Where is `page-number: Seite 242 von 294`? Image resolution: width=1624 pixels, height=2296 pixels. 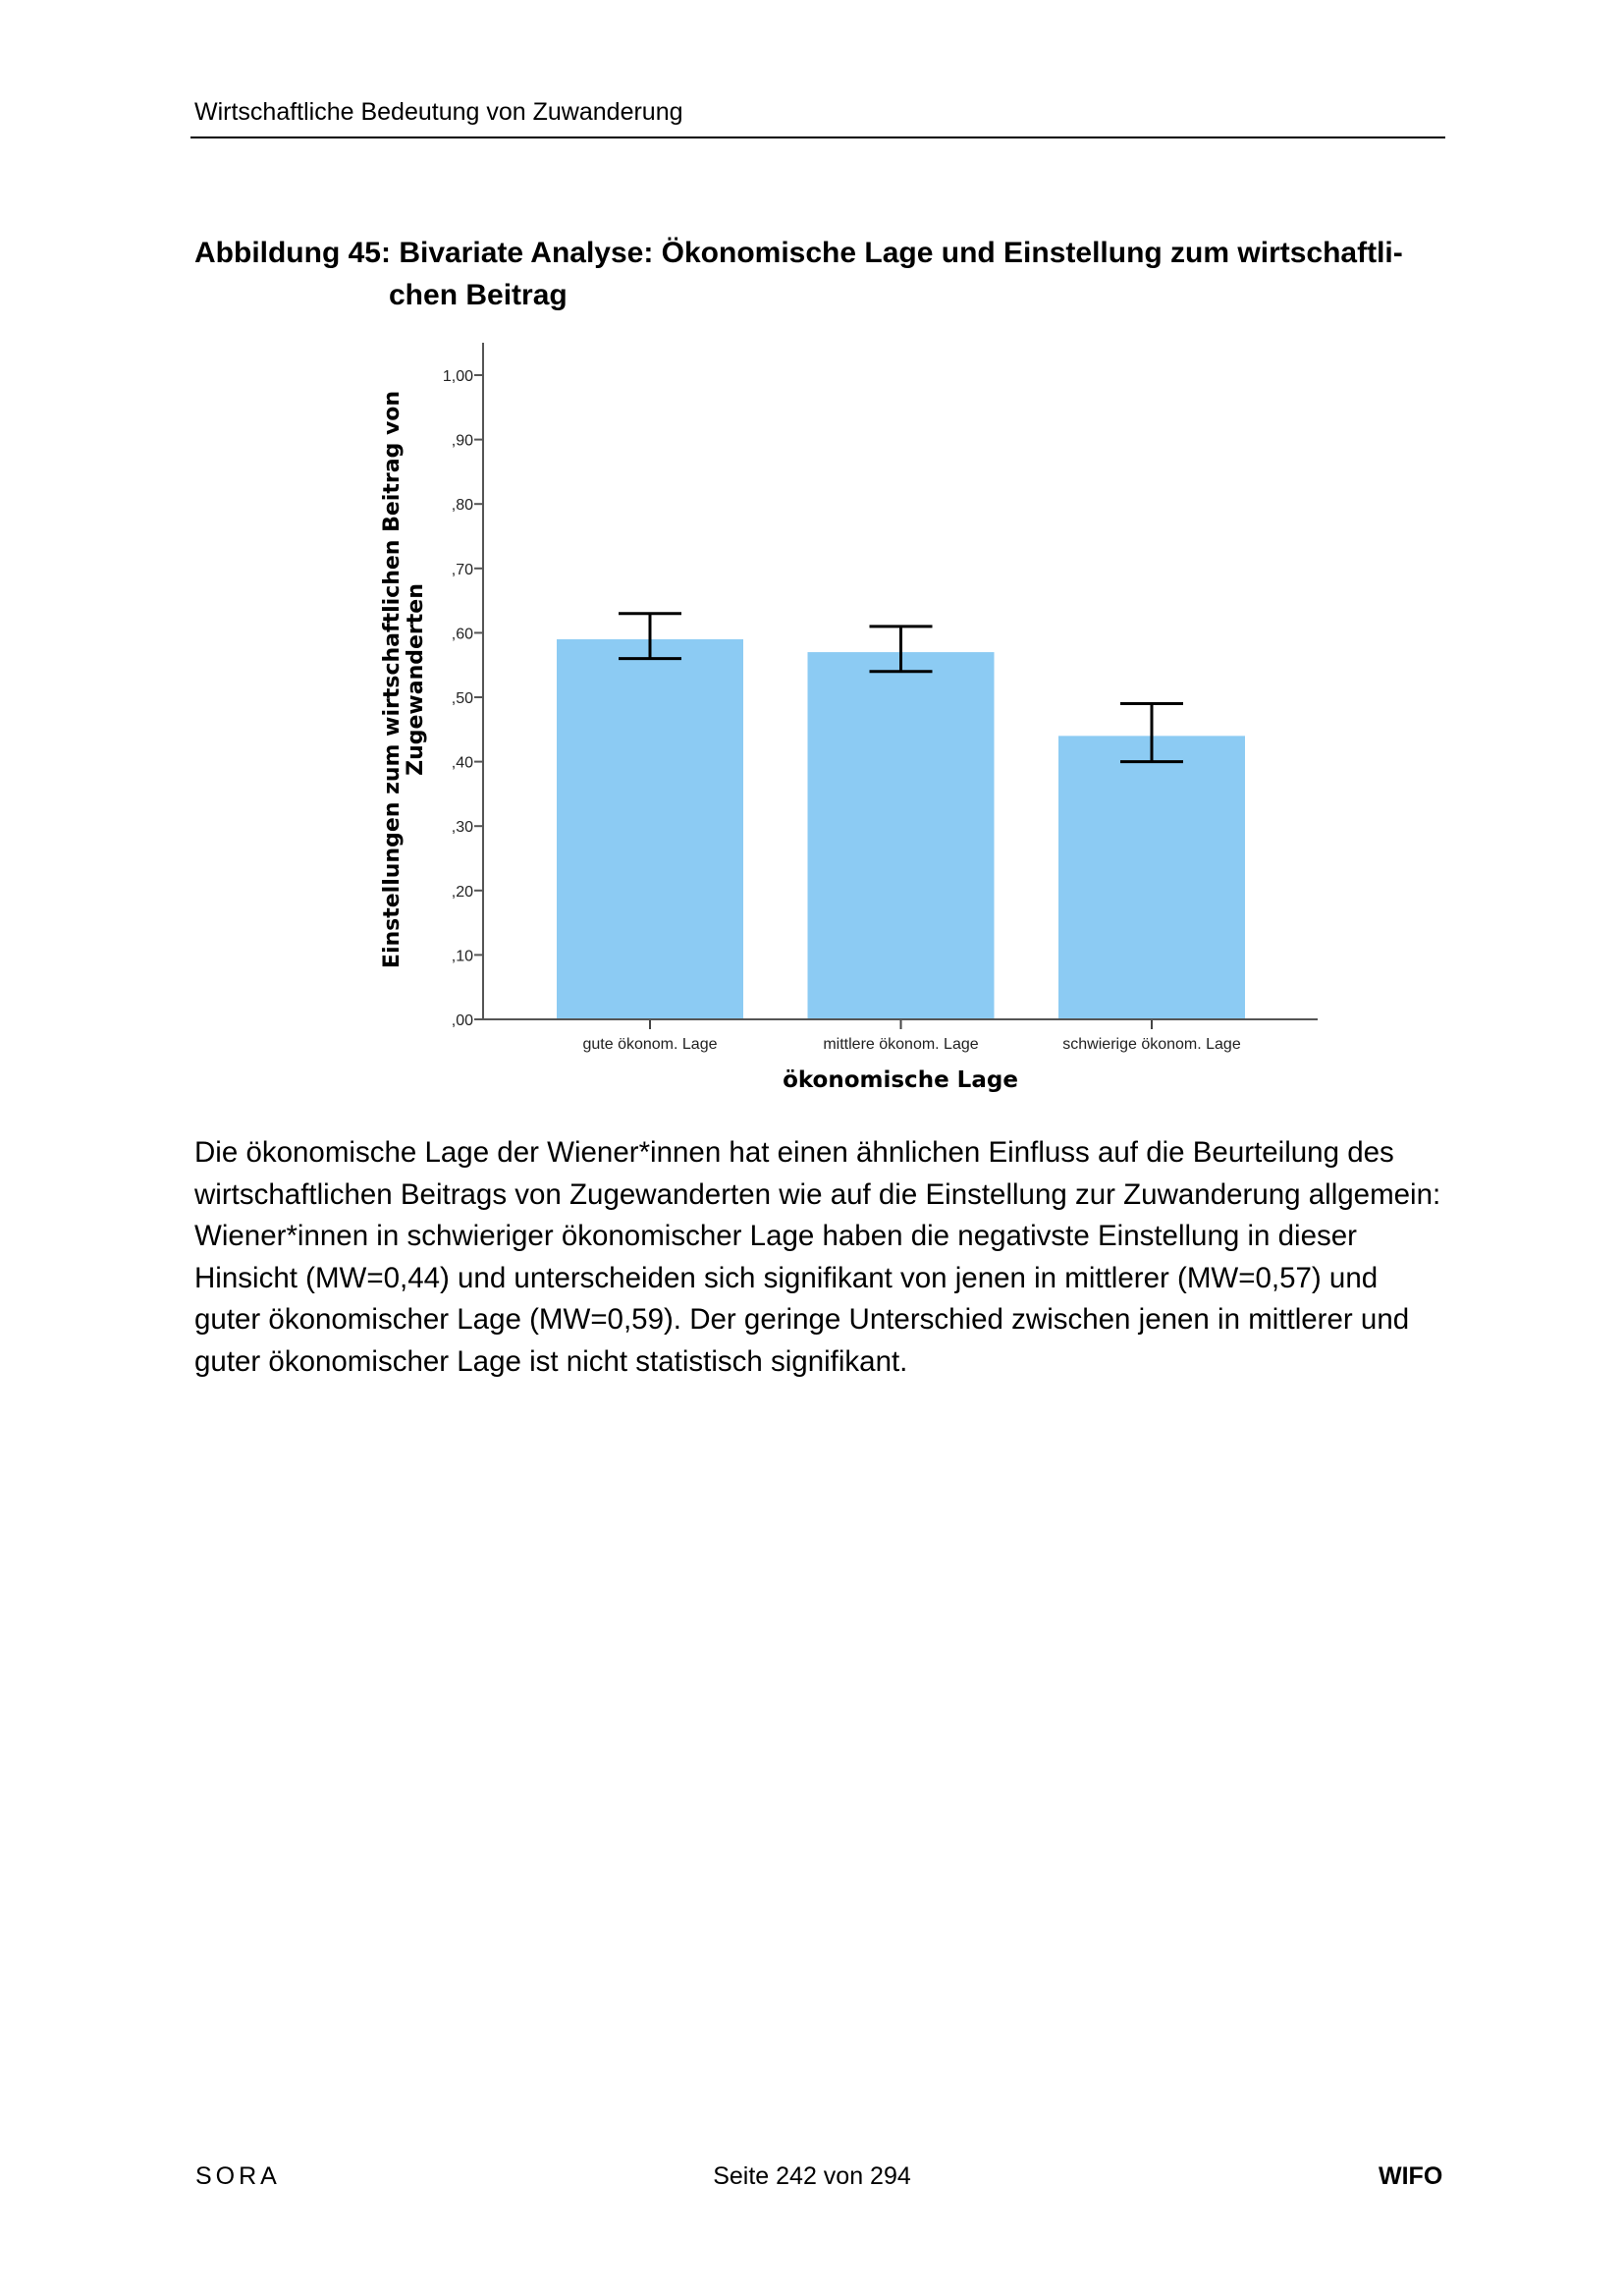
page-number: Seite 242 von 294 is located at coordinates (812, 2176).